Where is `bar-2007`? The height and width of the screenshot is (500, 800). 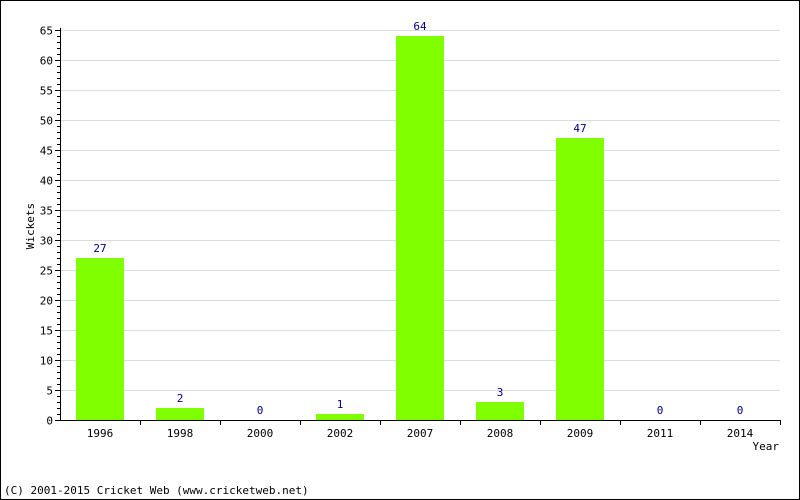
bar-2007 is located at coordinates (420, 228).